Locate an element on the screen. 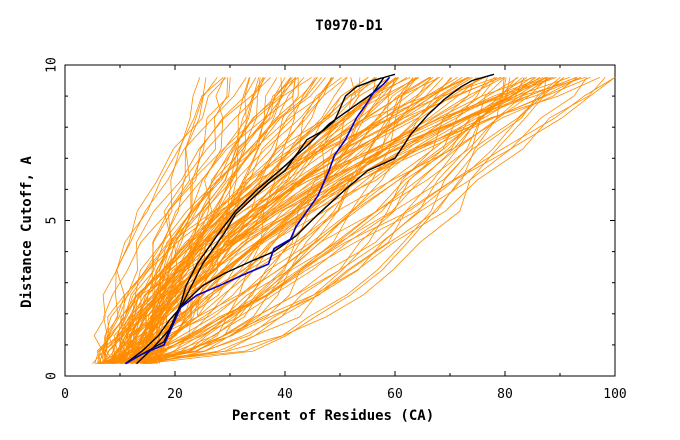 Image resolution: width=680 pixels, height=440 pixels. x-tick-label: 0 is located at coordinates (65, 394).